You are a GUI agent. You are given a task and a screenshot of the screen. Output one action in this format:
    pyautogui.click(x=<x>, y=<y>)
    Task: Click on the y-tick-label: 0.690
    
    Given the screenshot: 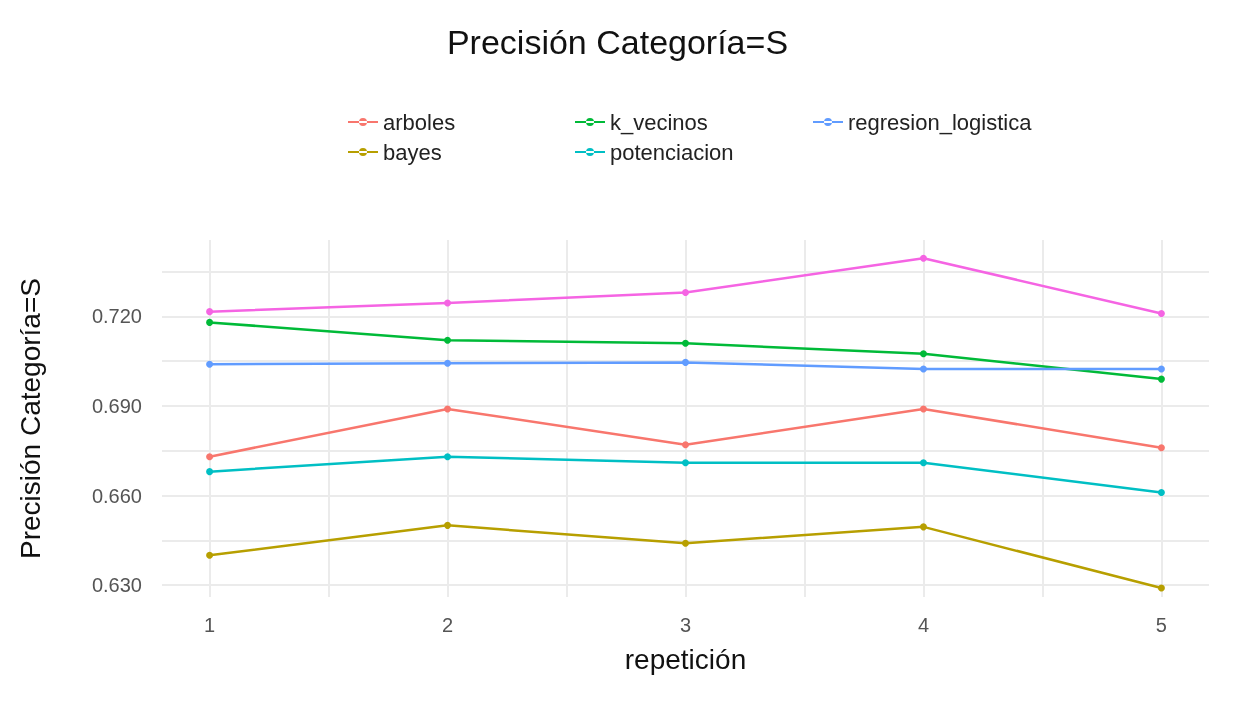 What is the action you would take?
    pyautogui.click(x=116, y=405)
    